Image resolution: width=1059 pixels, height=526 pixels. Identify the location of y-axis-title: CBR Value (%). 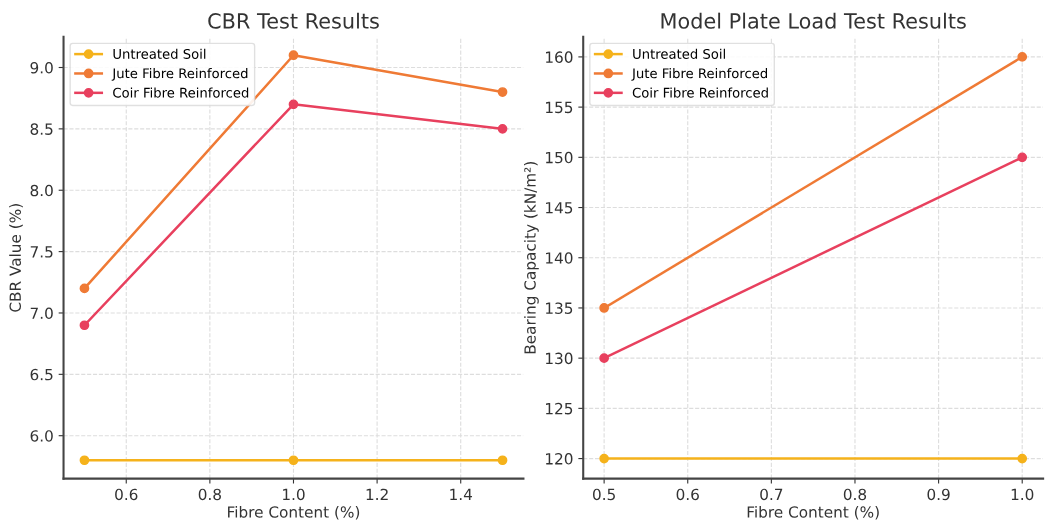
(16, 258).